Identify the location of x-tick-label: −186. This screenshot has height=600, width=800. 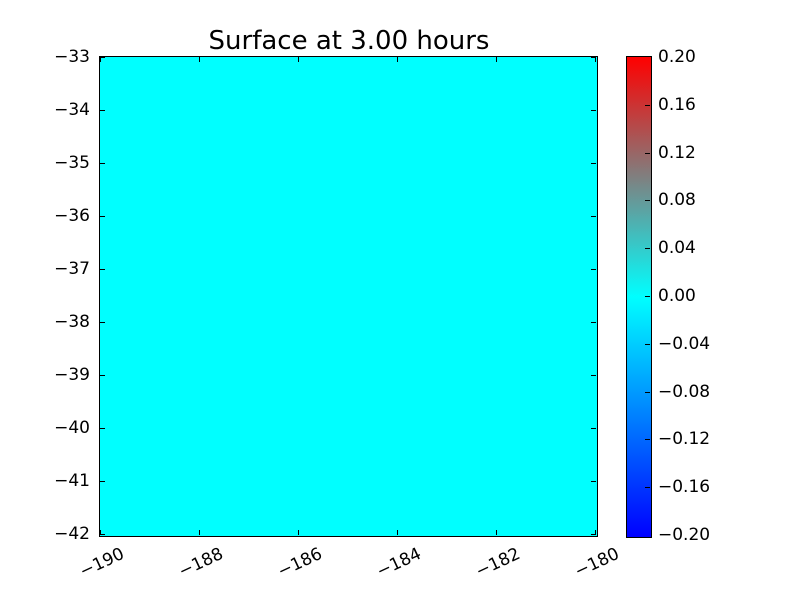
(300, 563).